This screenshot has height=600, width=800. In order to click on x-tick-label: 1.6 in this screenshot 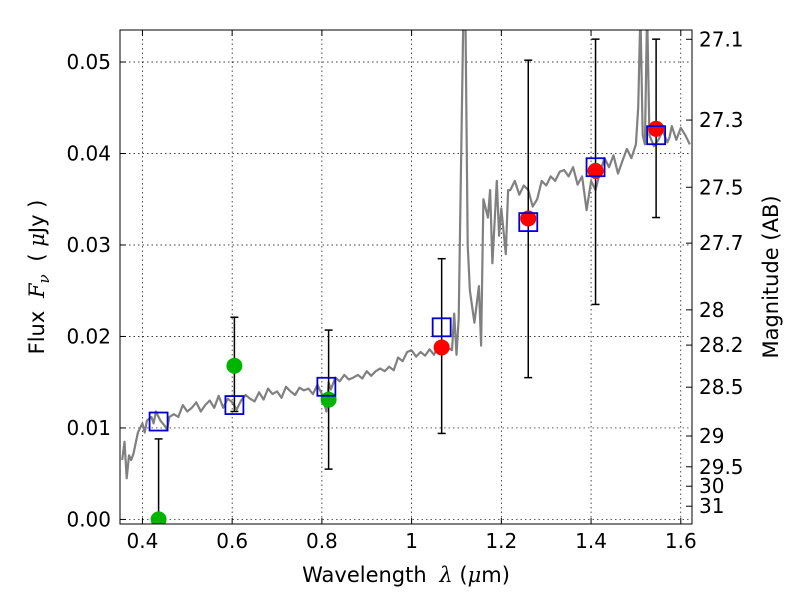, I will do `click(681, 541)`.